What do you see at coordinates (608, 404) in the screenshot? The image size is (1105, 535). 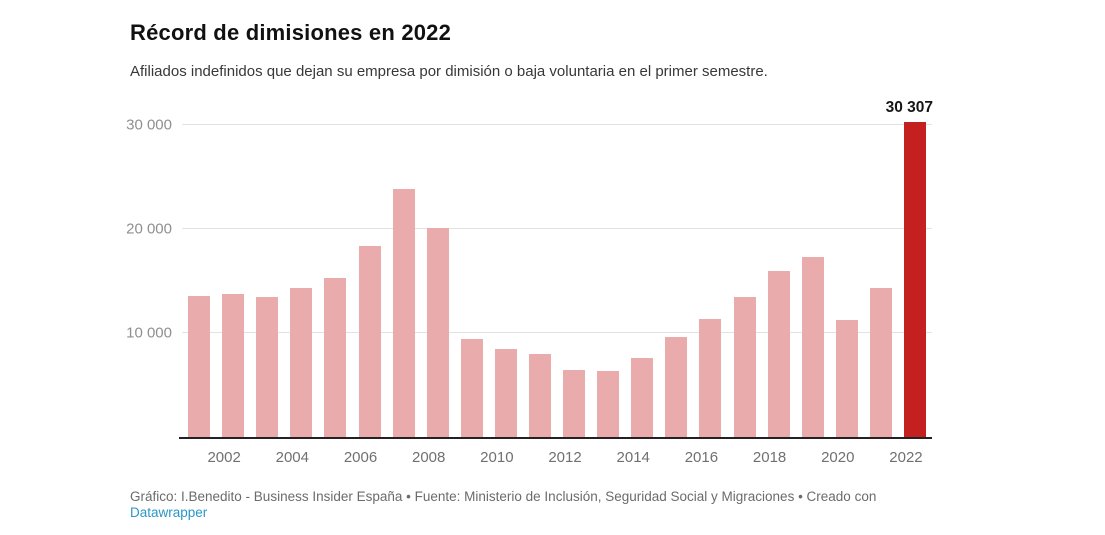 I see `bar-2013` at bounding box center [608, 404].